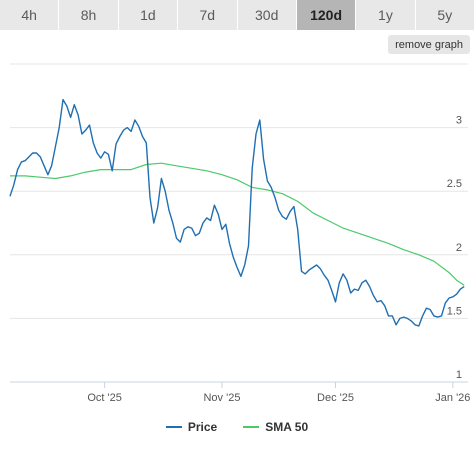 The height and width of the screenshot is (455, 474). I want to click on y-tick-label: 1, so click(459, 375).